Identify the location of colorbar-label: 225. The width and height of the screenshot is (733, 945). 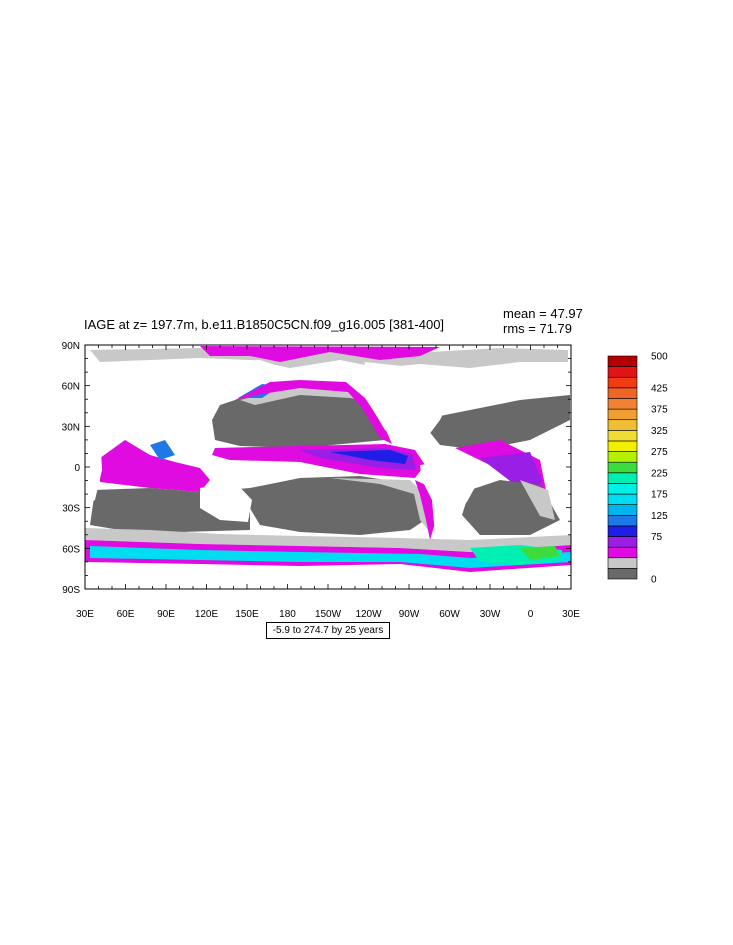
(659, 473).